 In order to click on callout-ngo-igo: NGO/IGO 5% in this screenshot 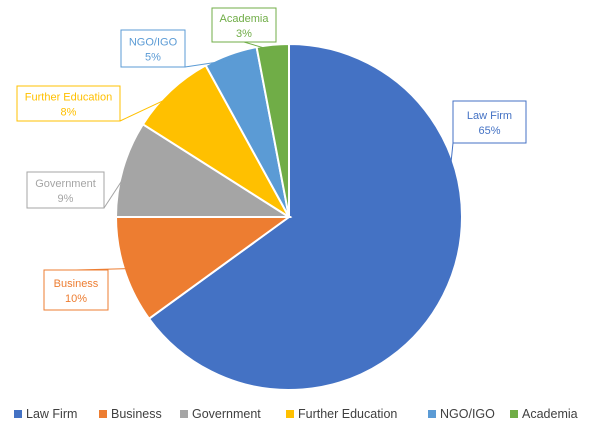, I will do `click(153, 48)`.